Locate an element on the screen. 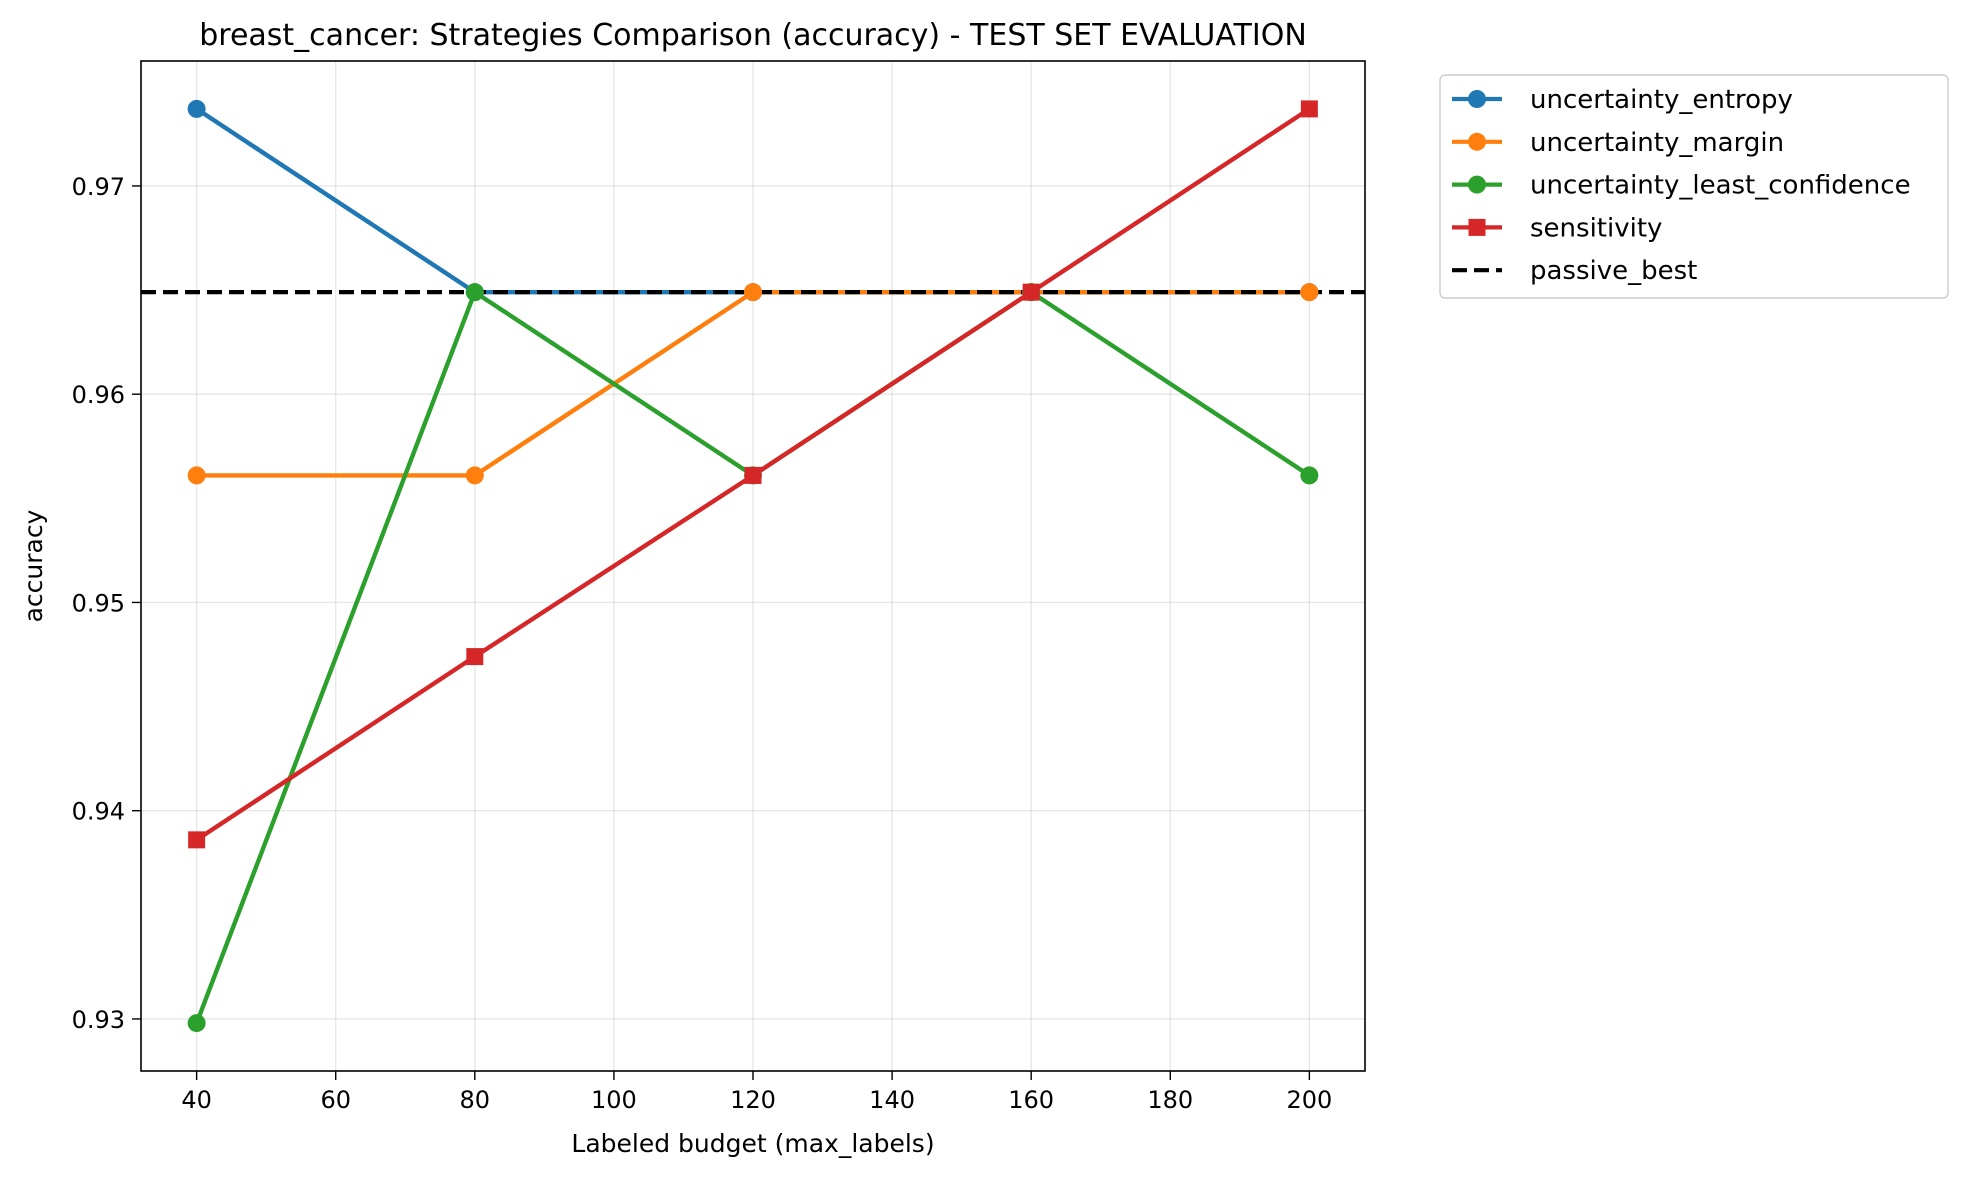 The width and height of the screenshot is (1963, 1178). y-tick-label: 0.95 is located at coordinates (98, 603).